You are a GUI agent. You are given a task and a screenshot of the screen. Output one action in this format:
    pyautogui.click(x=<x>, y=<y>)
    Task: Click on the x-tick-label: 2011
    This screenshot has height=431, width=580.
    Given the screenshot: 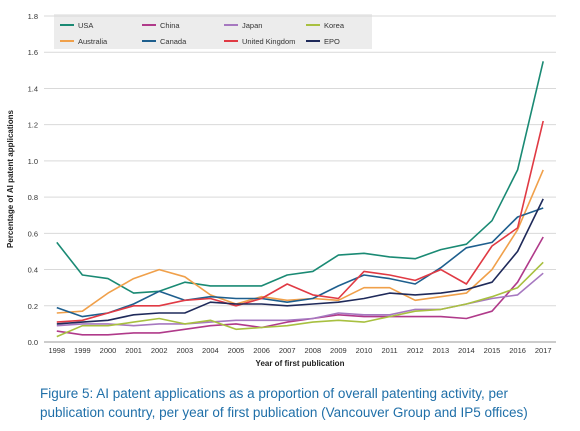 What is the action you would take?
    pyautogui.click(x=390, y=350)
    